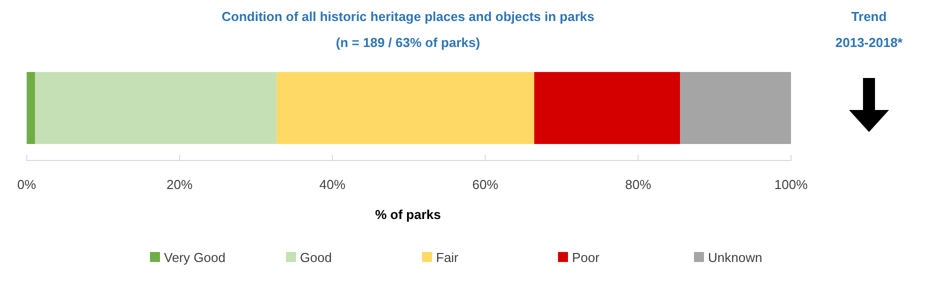  I want to click on legend-label: Fair, so click(448, 257).